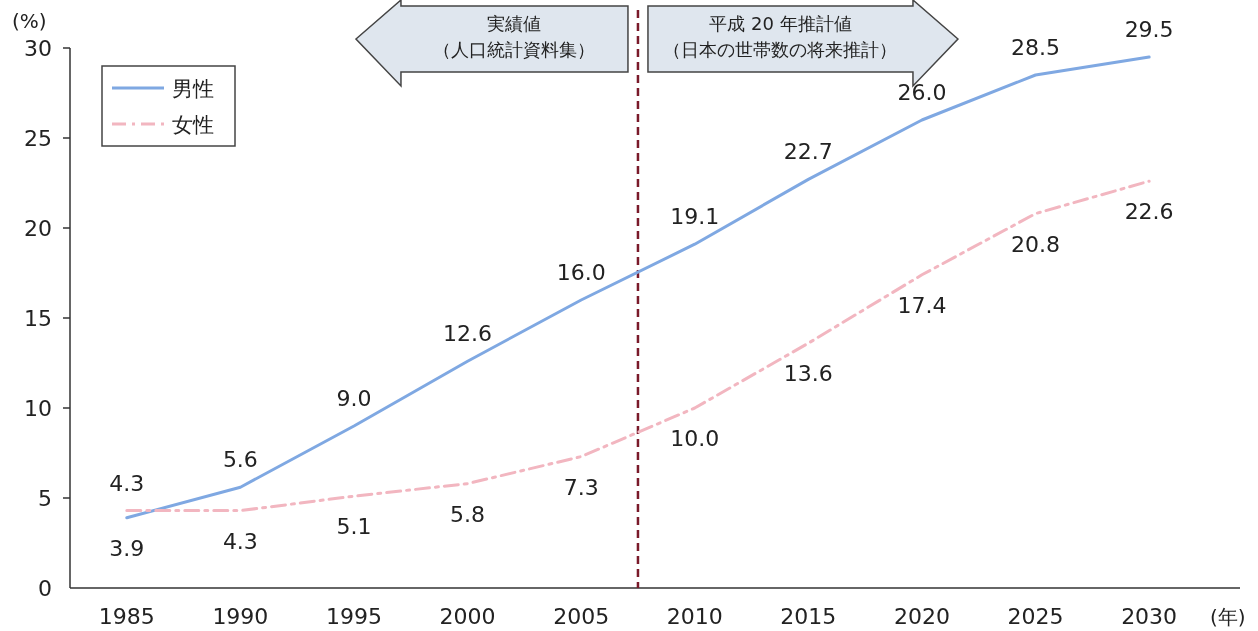 The height and width of the screenshot is (631, 1258). I want to click on data-label: 28.5, so click(1036, 47).